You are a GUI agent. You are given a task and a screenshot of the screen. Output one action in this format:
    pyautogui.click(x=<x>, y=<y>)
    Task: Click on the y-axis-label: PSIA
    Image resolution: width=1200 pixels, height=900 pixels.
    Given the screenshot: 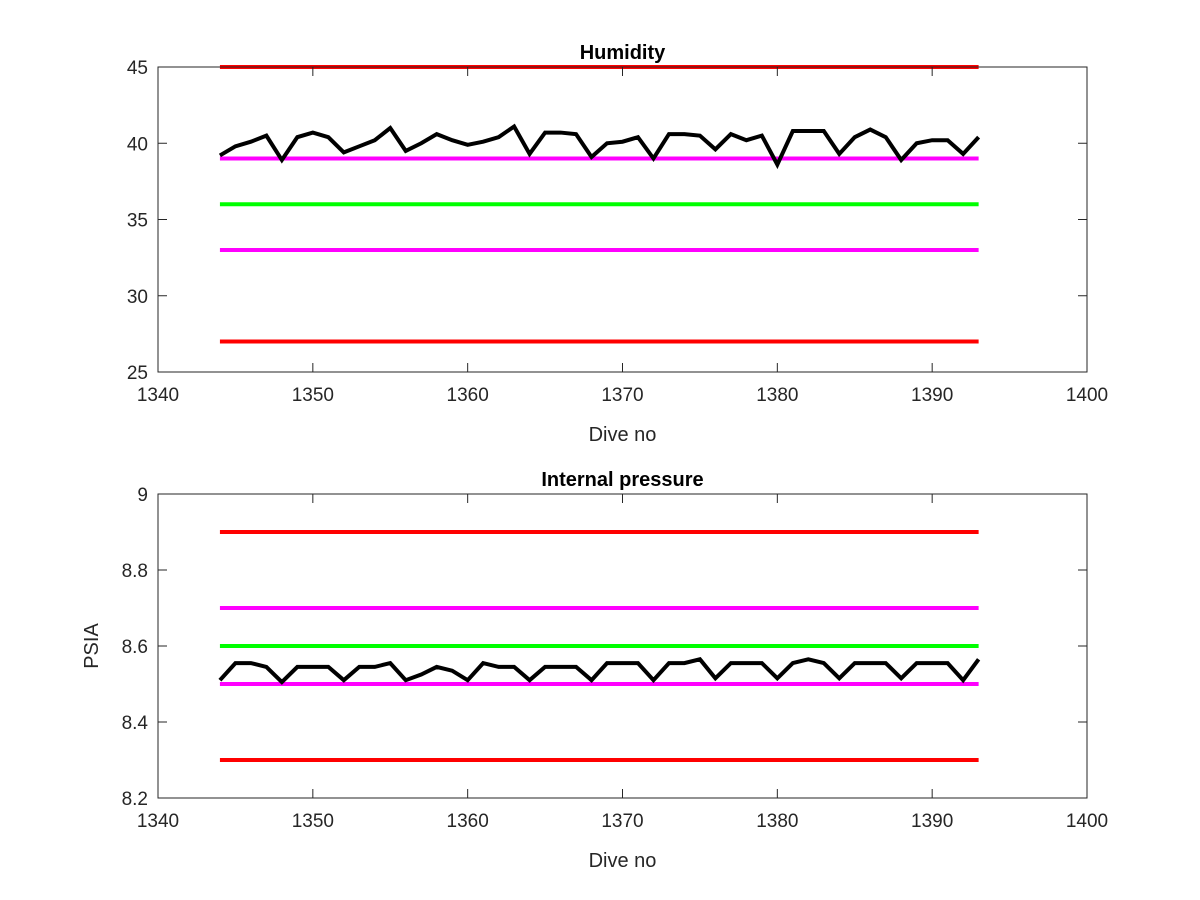 What is the action you would take?
    pyautogui.click(x=92, y=646)
    